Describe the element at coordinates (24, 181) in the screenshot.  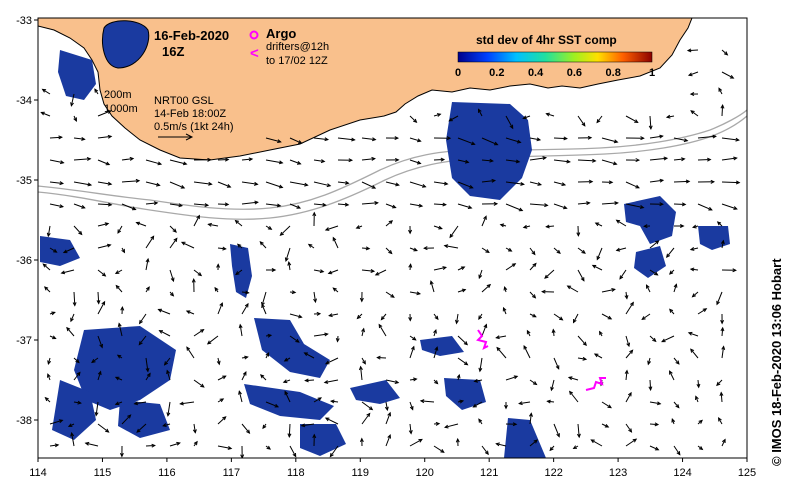
I see `y-tick-label: -35` at that location.